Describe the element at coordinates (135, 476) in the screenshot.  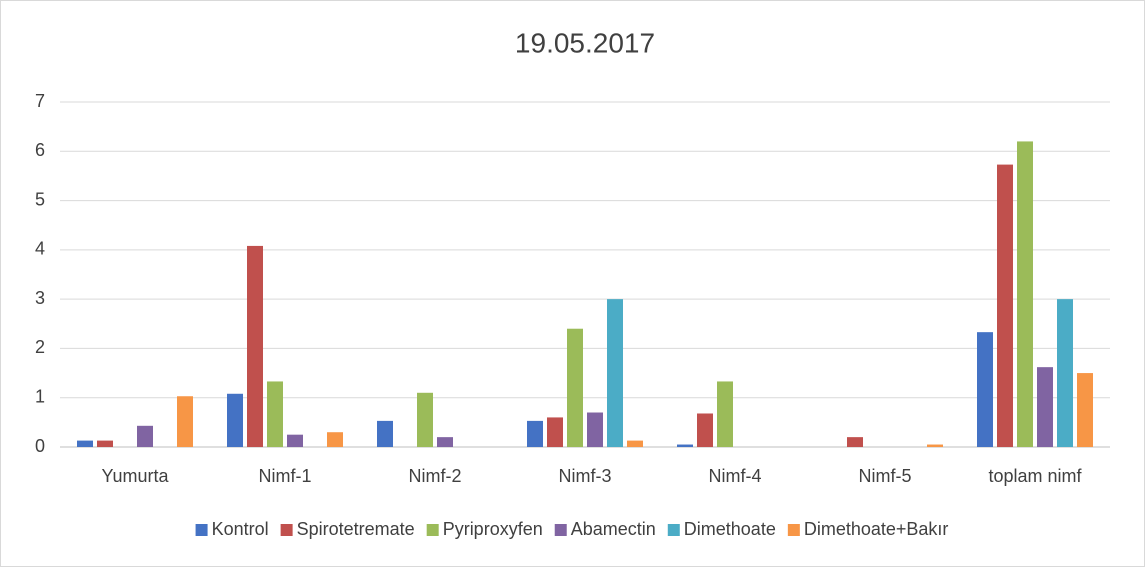
I see `x-tick-label: Yumurta` at that location.